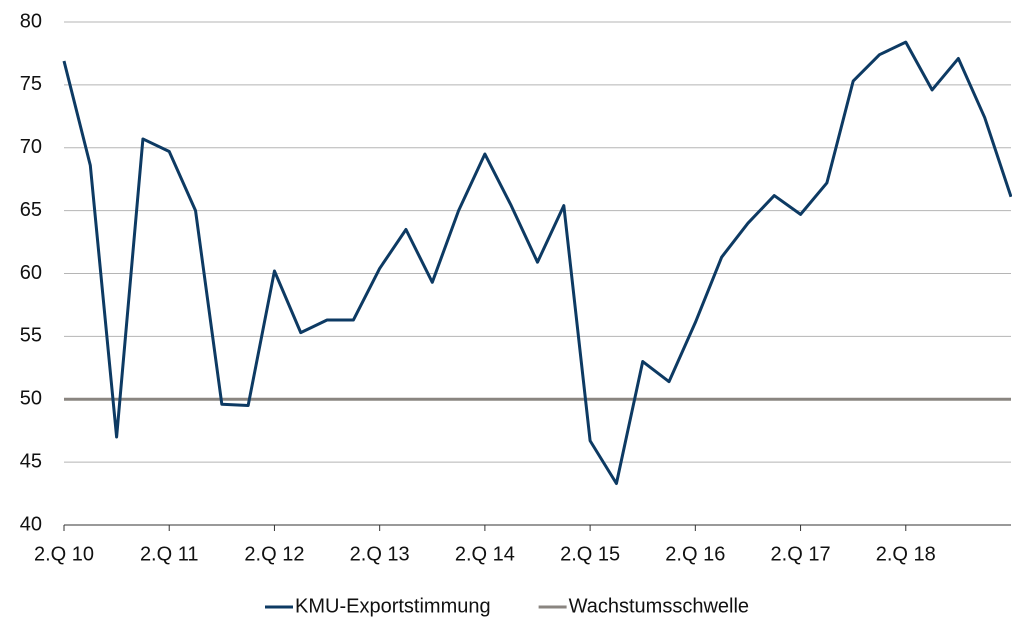 Image resolution: width=1012 pixels, height=624 pixels. I want to click on x-tick-label: 2.Q 15, so click(590, 554).